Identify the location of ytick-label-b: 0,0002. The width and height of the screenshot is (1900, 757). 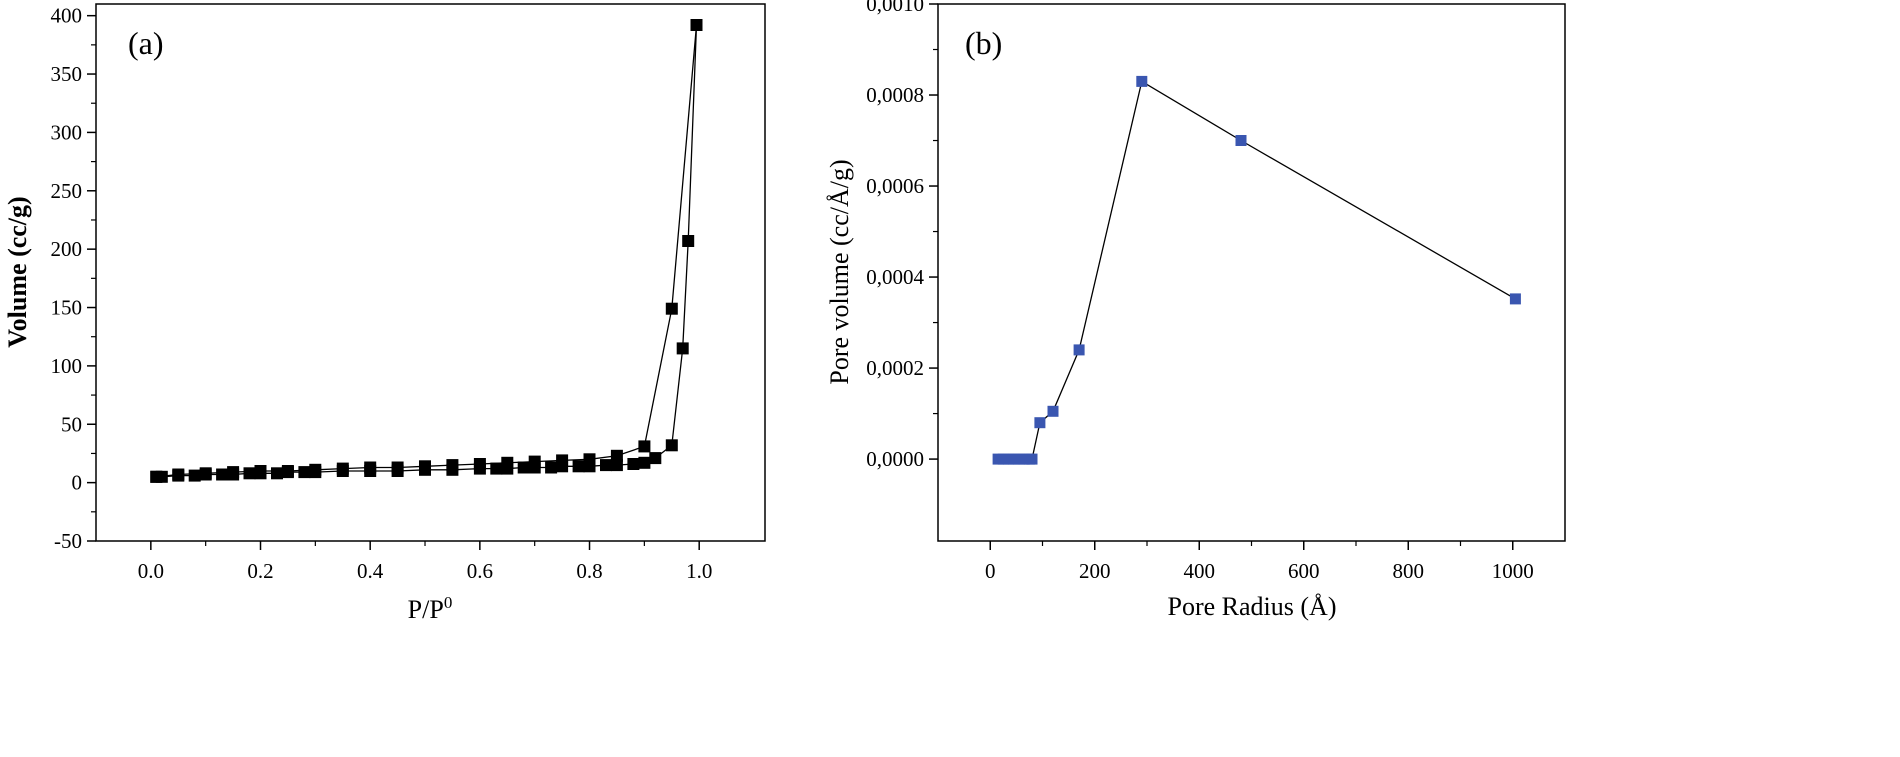
(895, 368).